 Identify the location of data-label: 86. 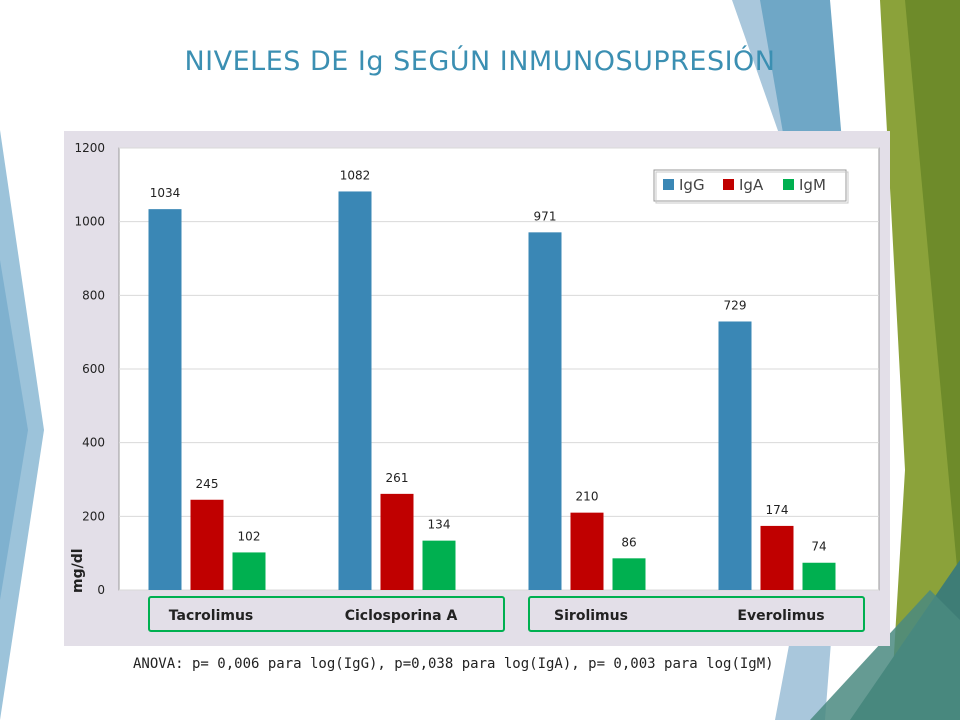
(628, 542).